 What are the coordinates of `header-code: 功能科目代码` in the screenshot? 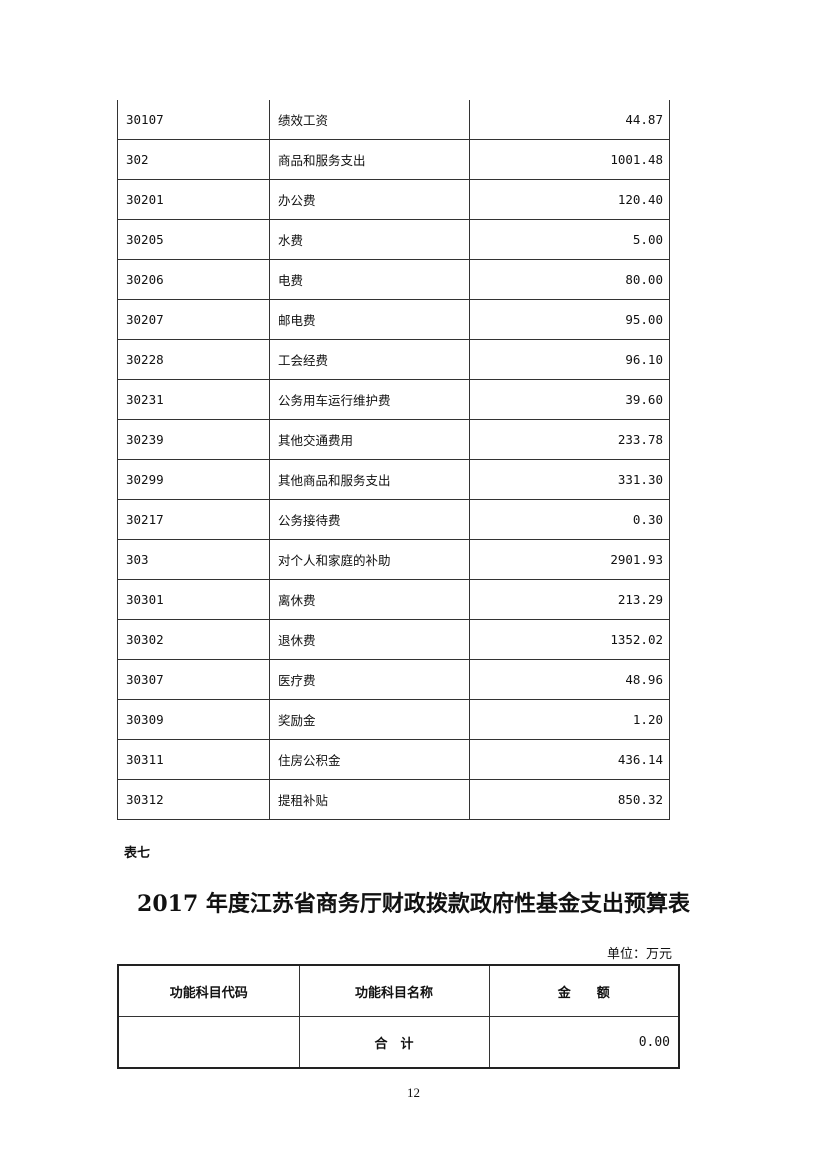 It's located at (208, 990).